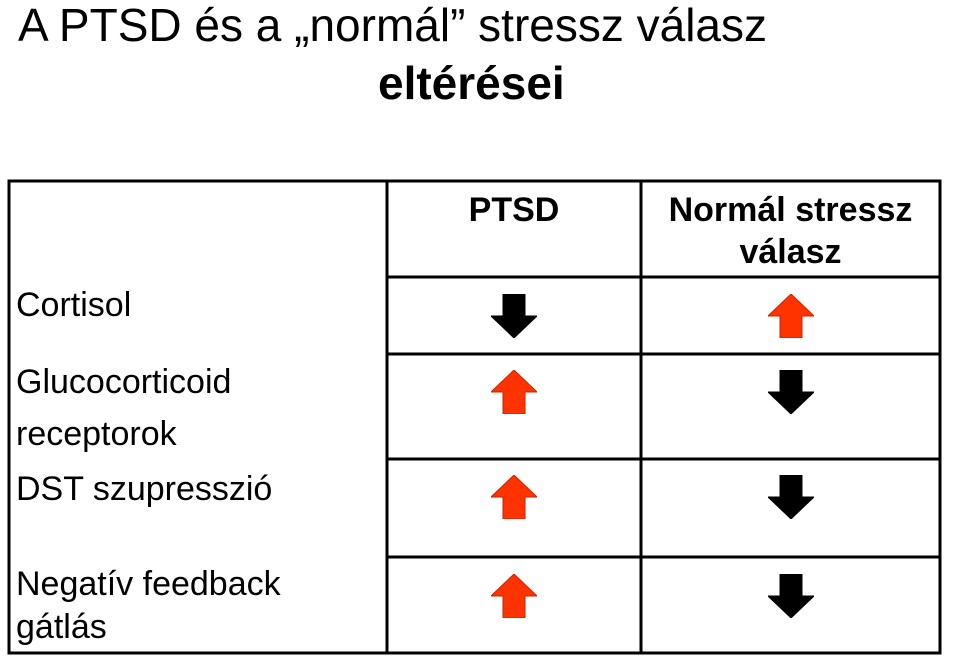 The height and width of the screenshot is (657, 960). Describe the element at coordinates (471, 83) in the screenshot. I see `title-line-2: eltérései` at that location.